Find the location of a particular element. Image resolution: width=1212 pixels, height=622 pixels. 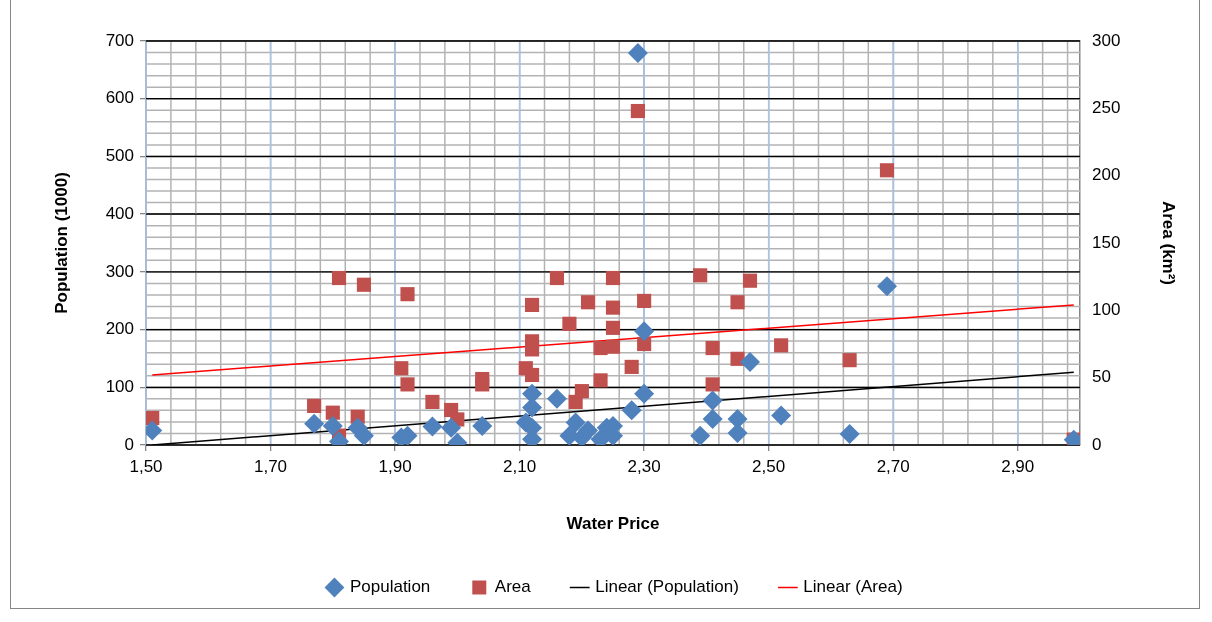

y2-tick-label: 0 is located at coordinates (1097, 444).